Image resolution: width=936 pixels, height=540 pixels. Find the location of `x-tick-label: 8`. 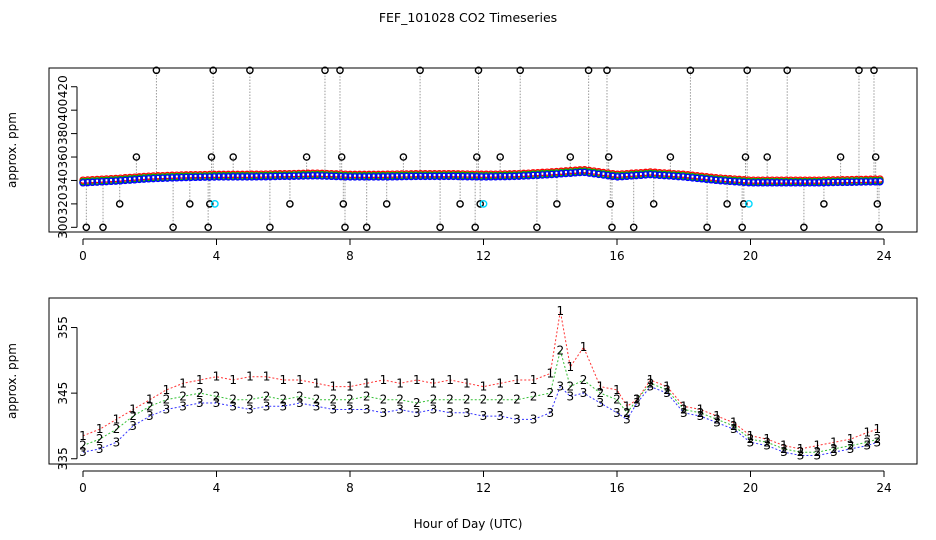

x-tick-label: 8 is located at coordinates (350, 488).